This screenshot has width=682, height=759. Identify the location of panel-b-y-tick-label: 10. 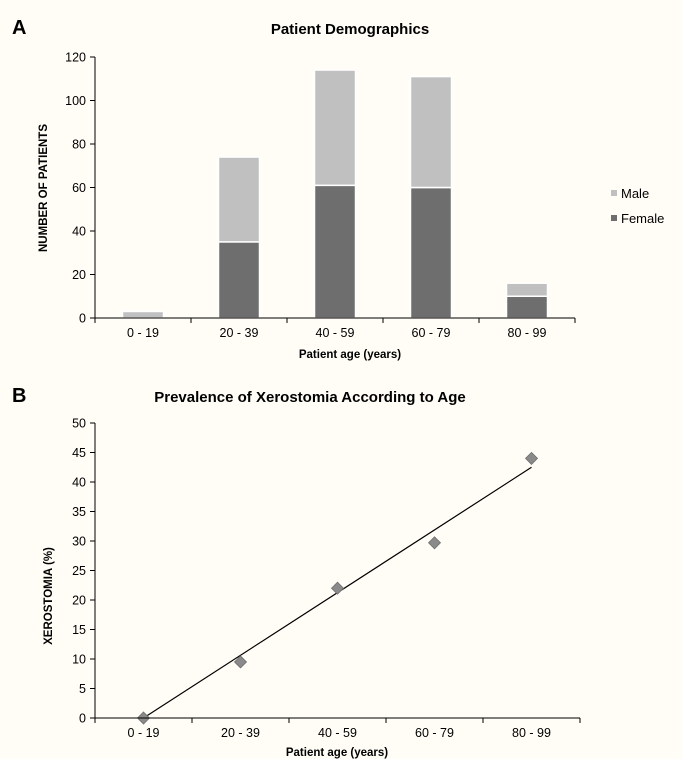
(79, 660).